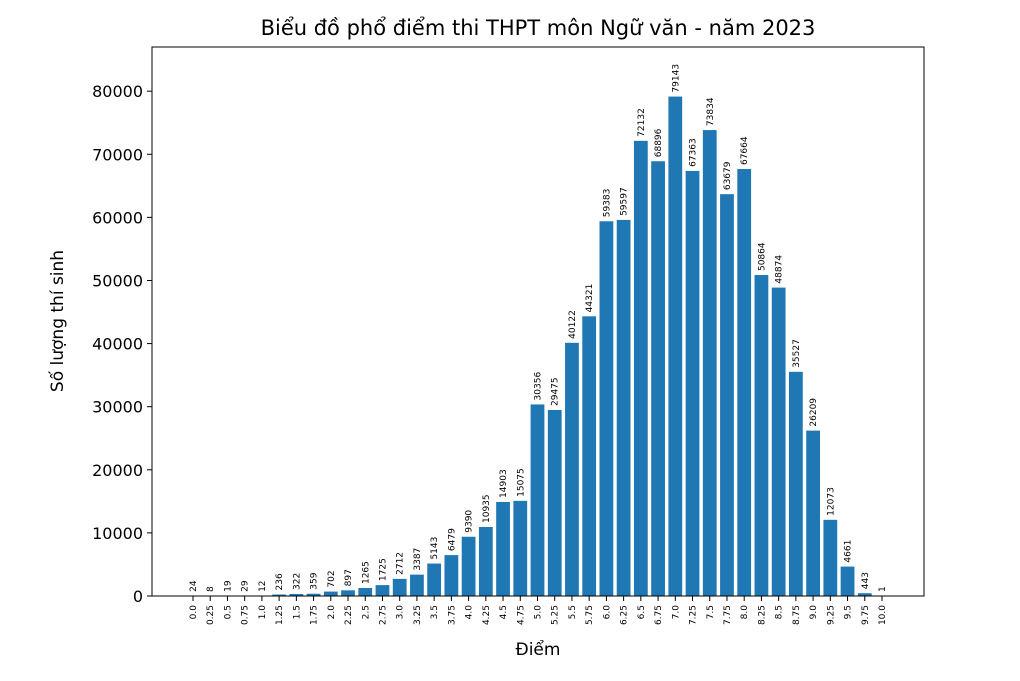 The height and width of the screenshot is (681, 1020). What do you see at coordinates (263, 612) in the screenshot?
I see `x-tick-label: 1.0` at bounding box center [263, 612].